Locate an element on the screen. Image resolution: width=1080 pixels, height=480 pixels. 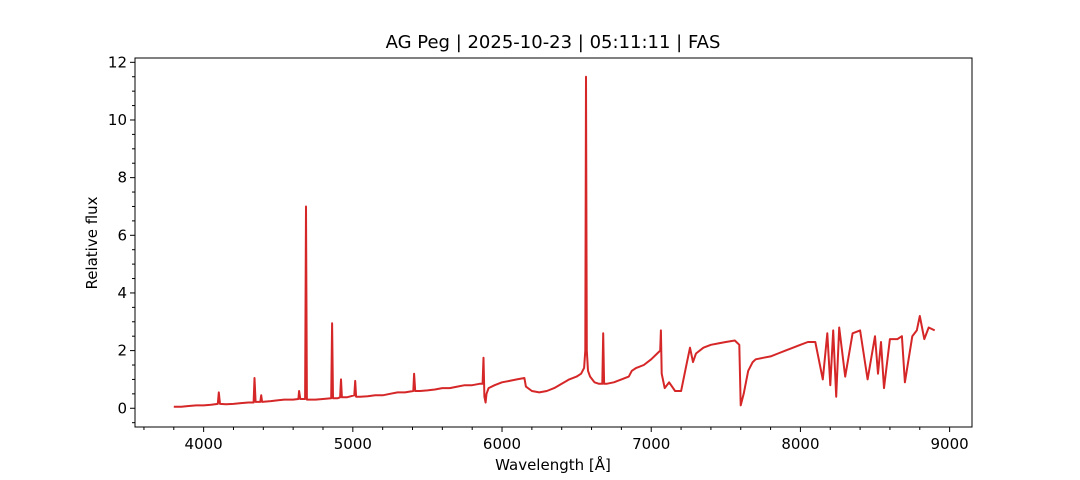
y-tick-label: 10 is located at coordinates (117, 120).